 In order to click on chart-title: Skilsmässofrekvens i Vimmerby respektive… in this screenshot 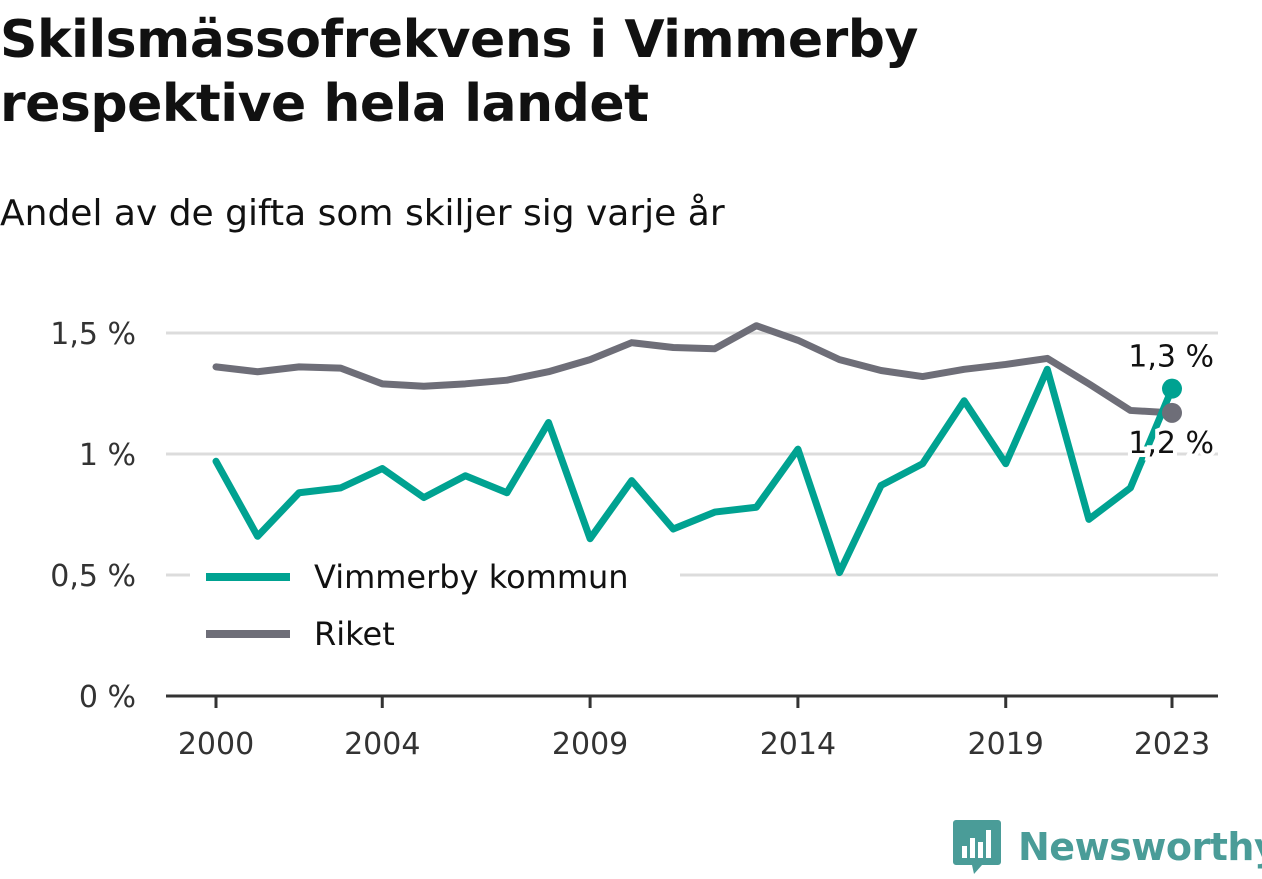, I will do `click(459, 72)`.